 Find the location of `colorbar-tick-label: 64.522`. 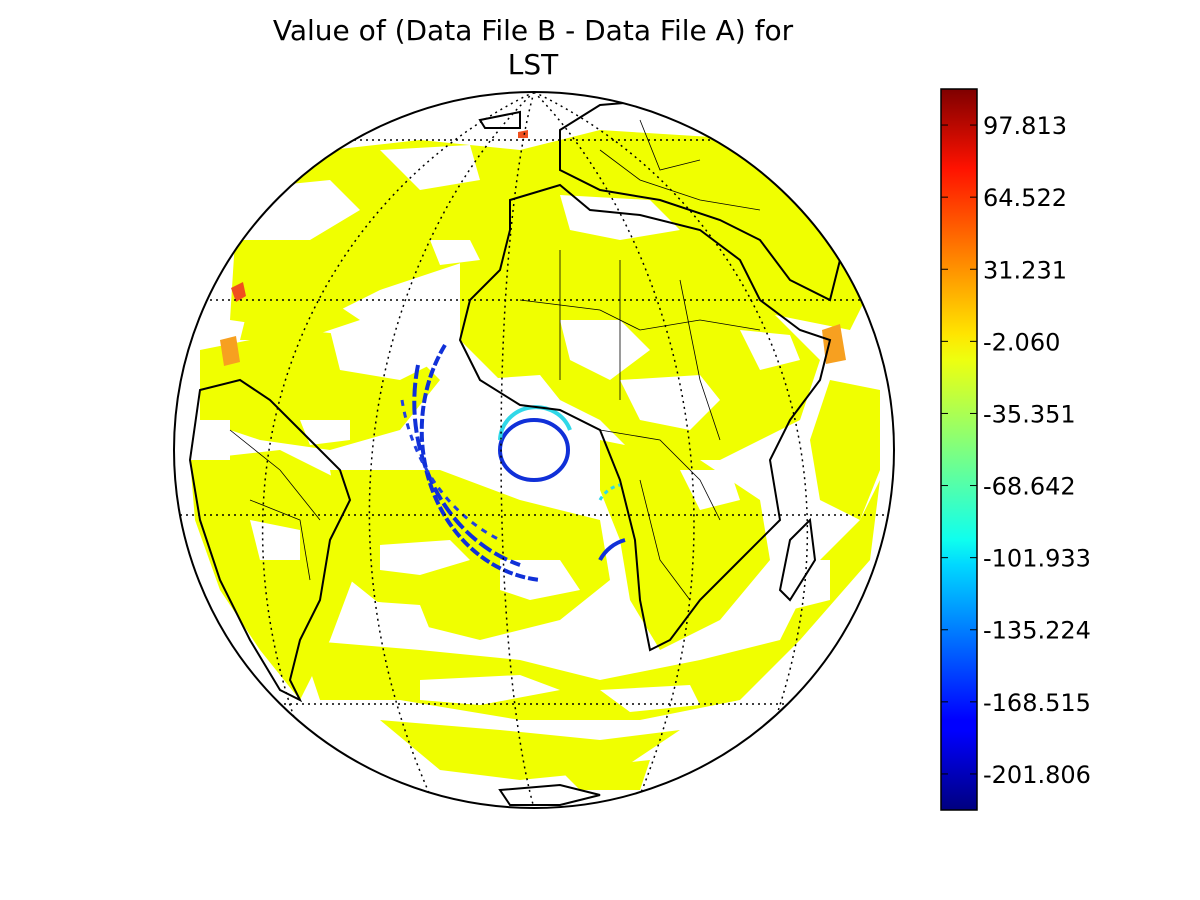

colorbar-tick-label: 64.522 is located at coordinates (1025, 198).